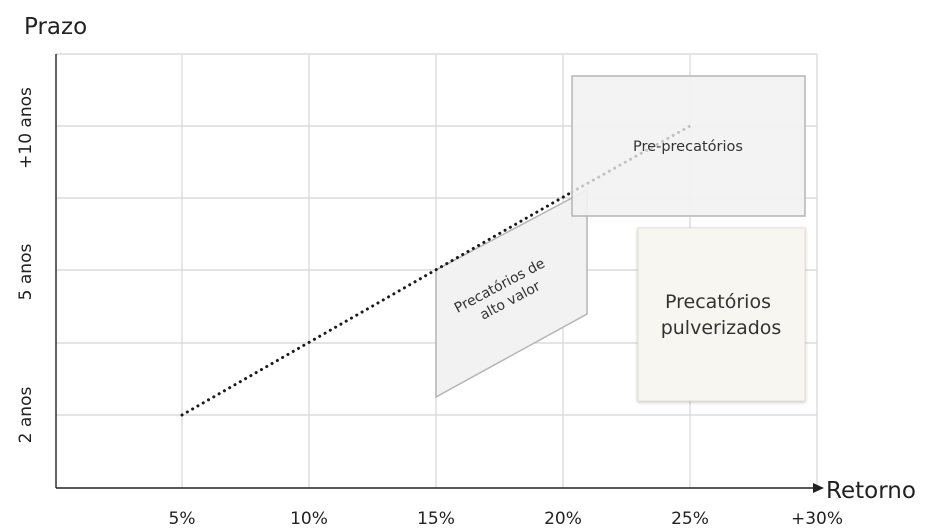 Image resolution: width=926 pixels, height=530 pixels. I want to click on x-tick-label: 5%, so click(182, 519).